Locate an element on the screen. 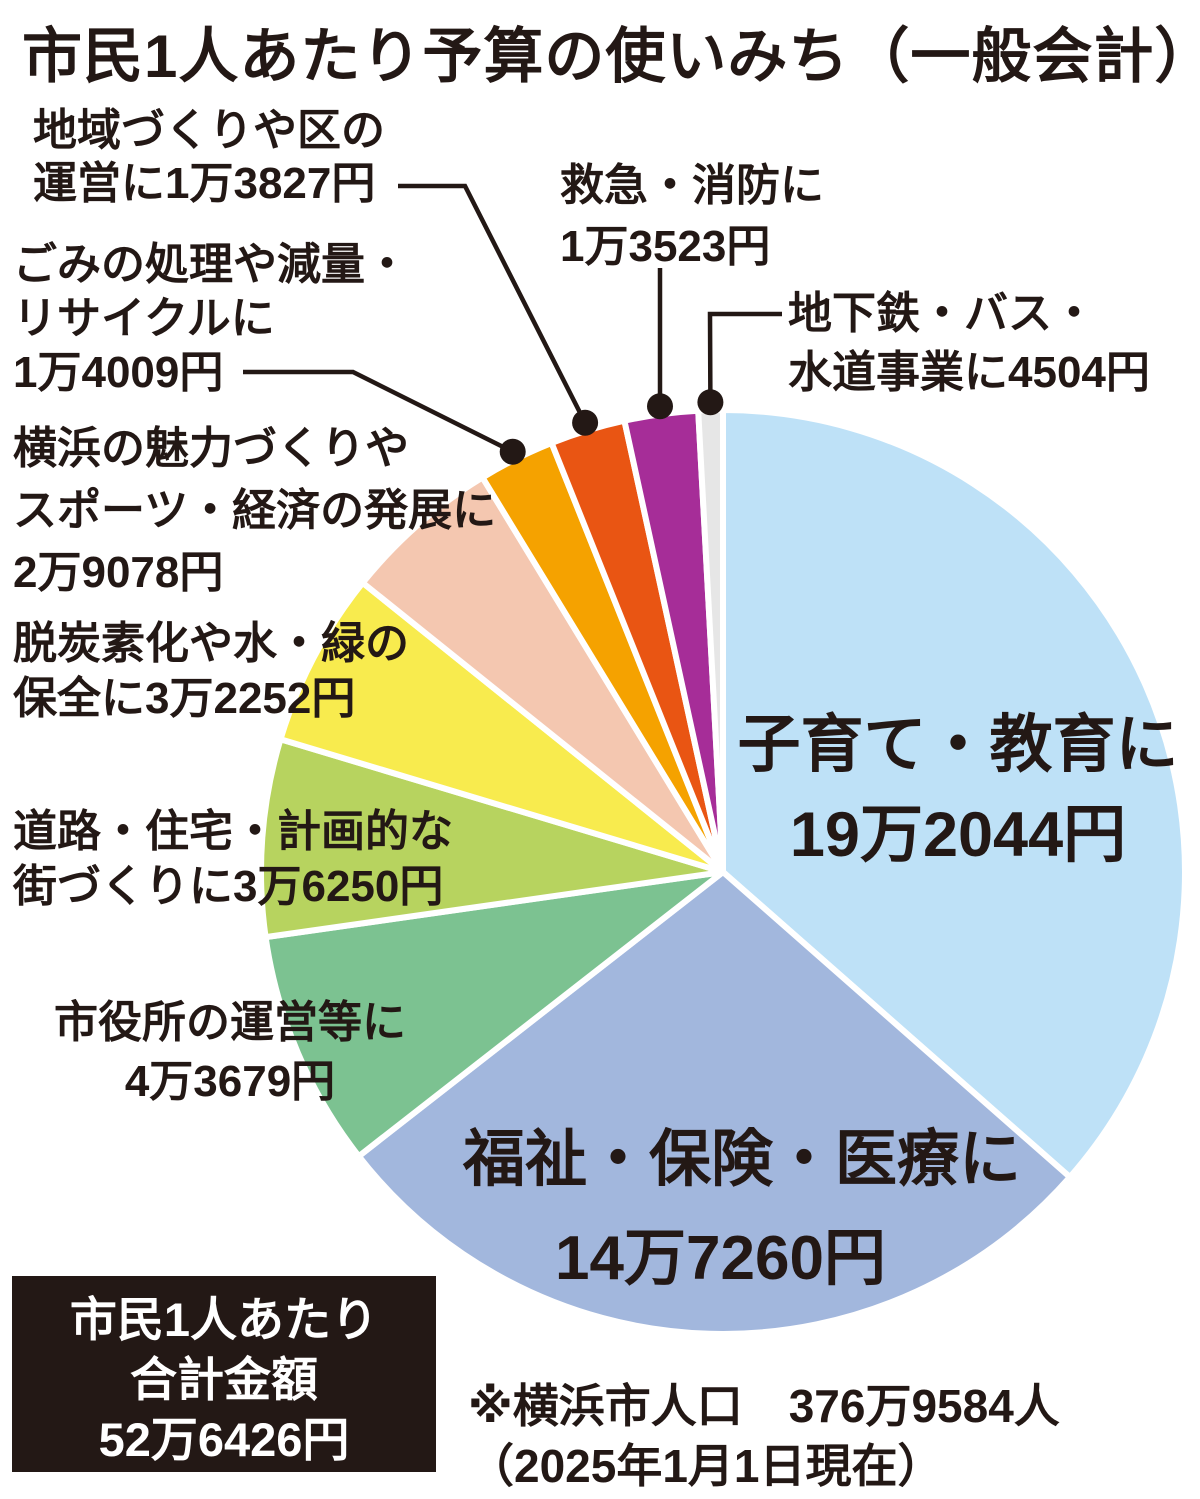  label-line: 横浜の魅力づくりや is located at coordinates (211, 448).